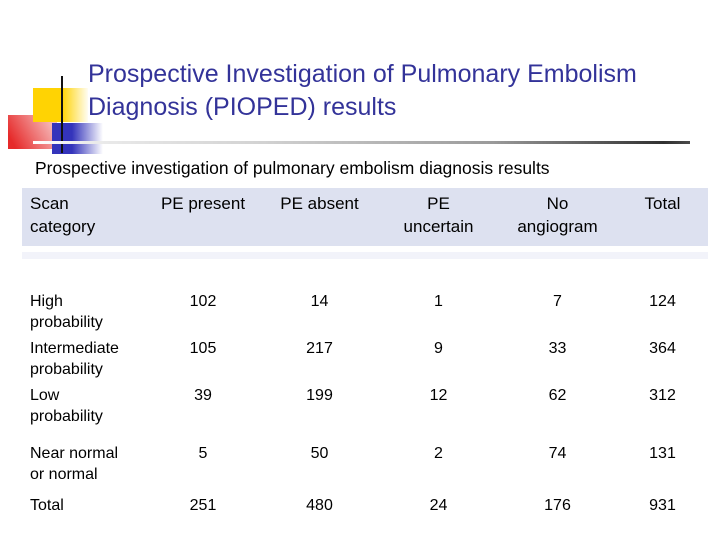 This screenshot has width=728, height=546. I want to click on table-spacer-row, so click(365, 255).